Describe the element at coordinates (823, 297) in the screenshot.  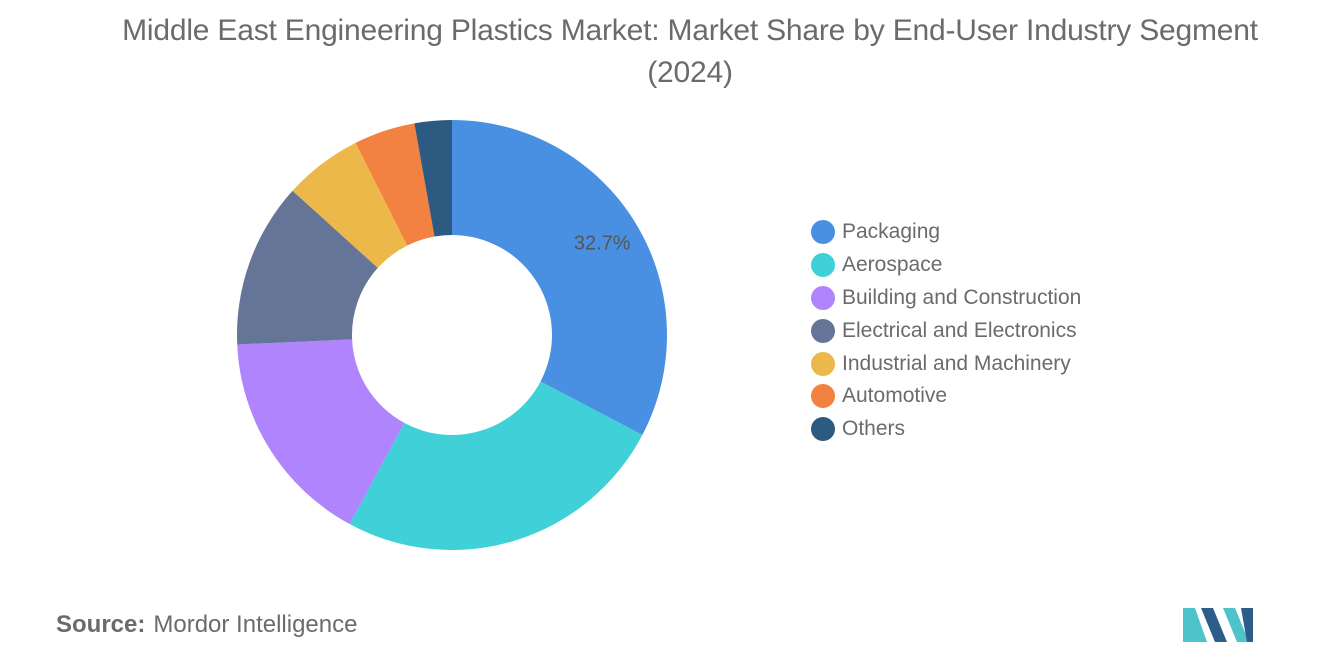
I see `legend-swatch-building-and-construction` at that location.